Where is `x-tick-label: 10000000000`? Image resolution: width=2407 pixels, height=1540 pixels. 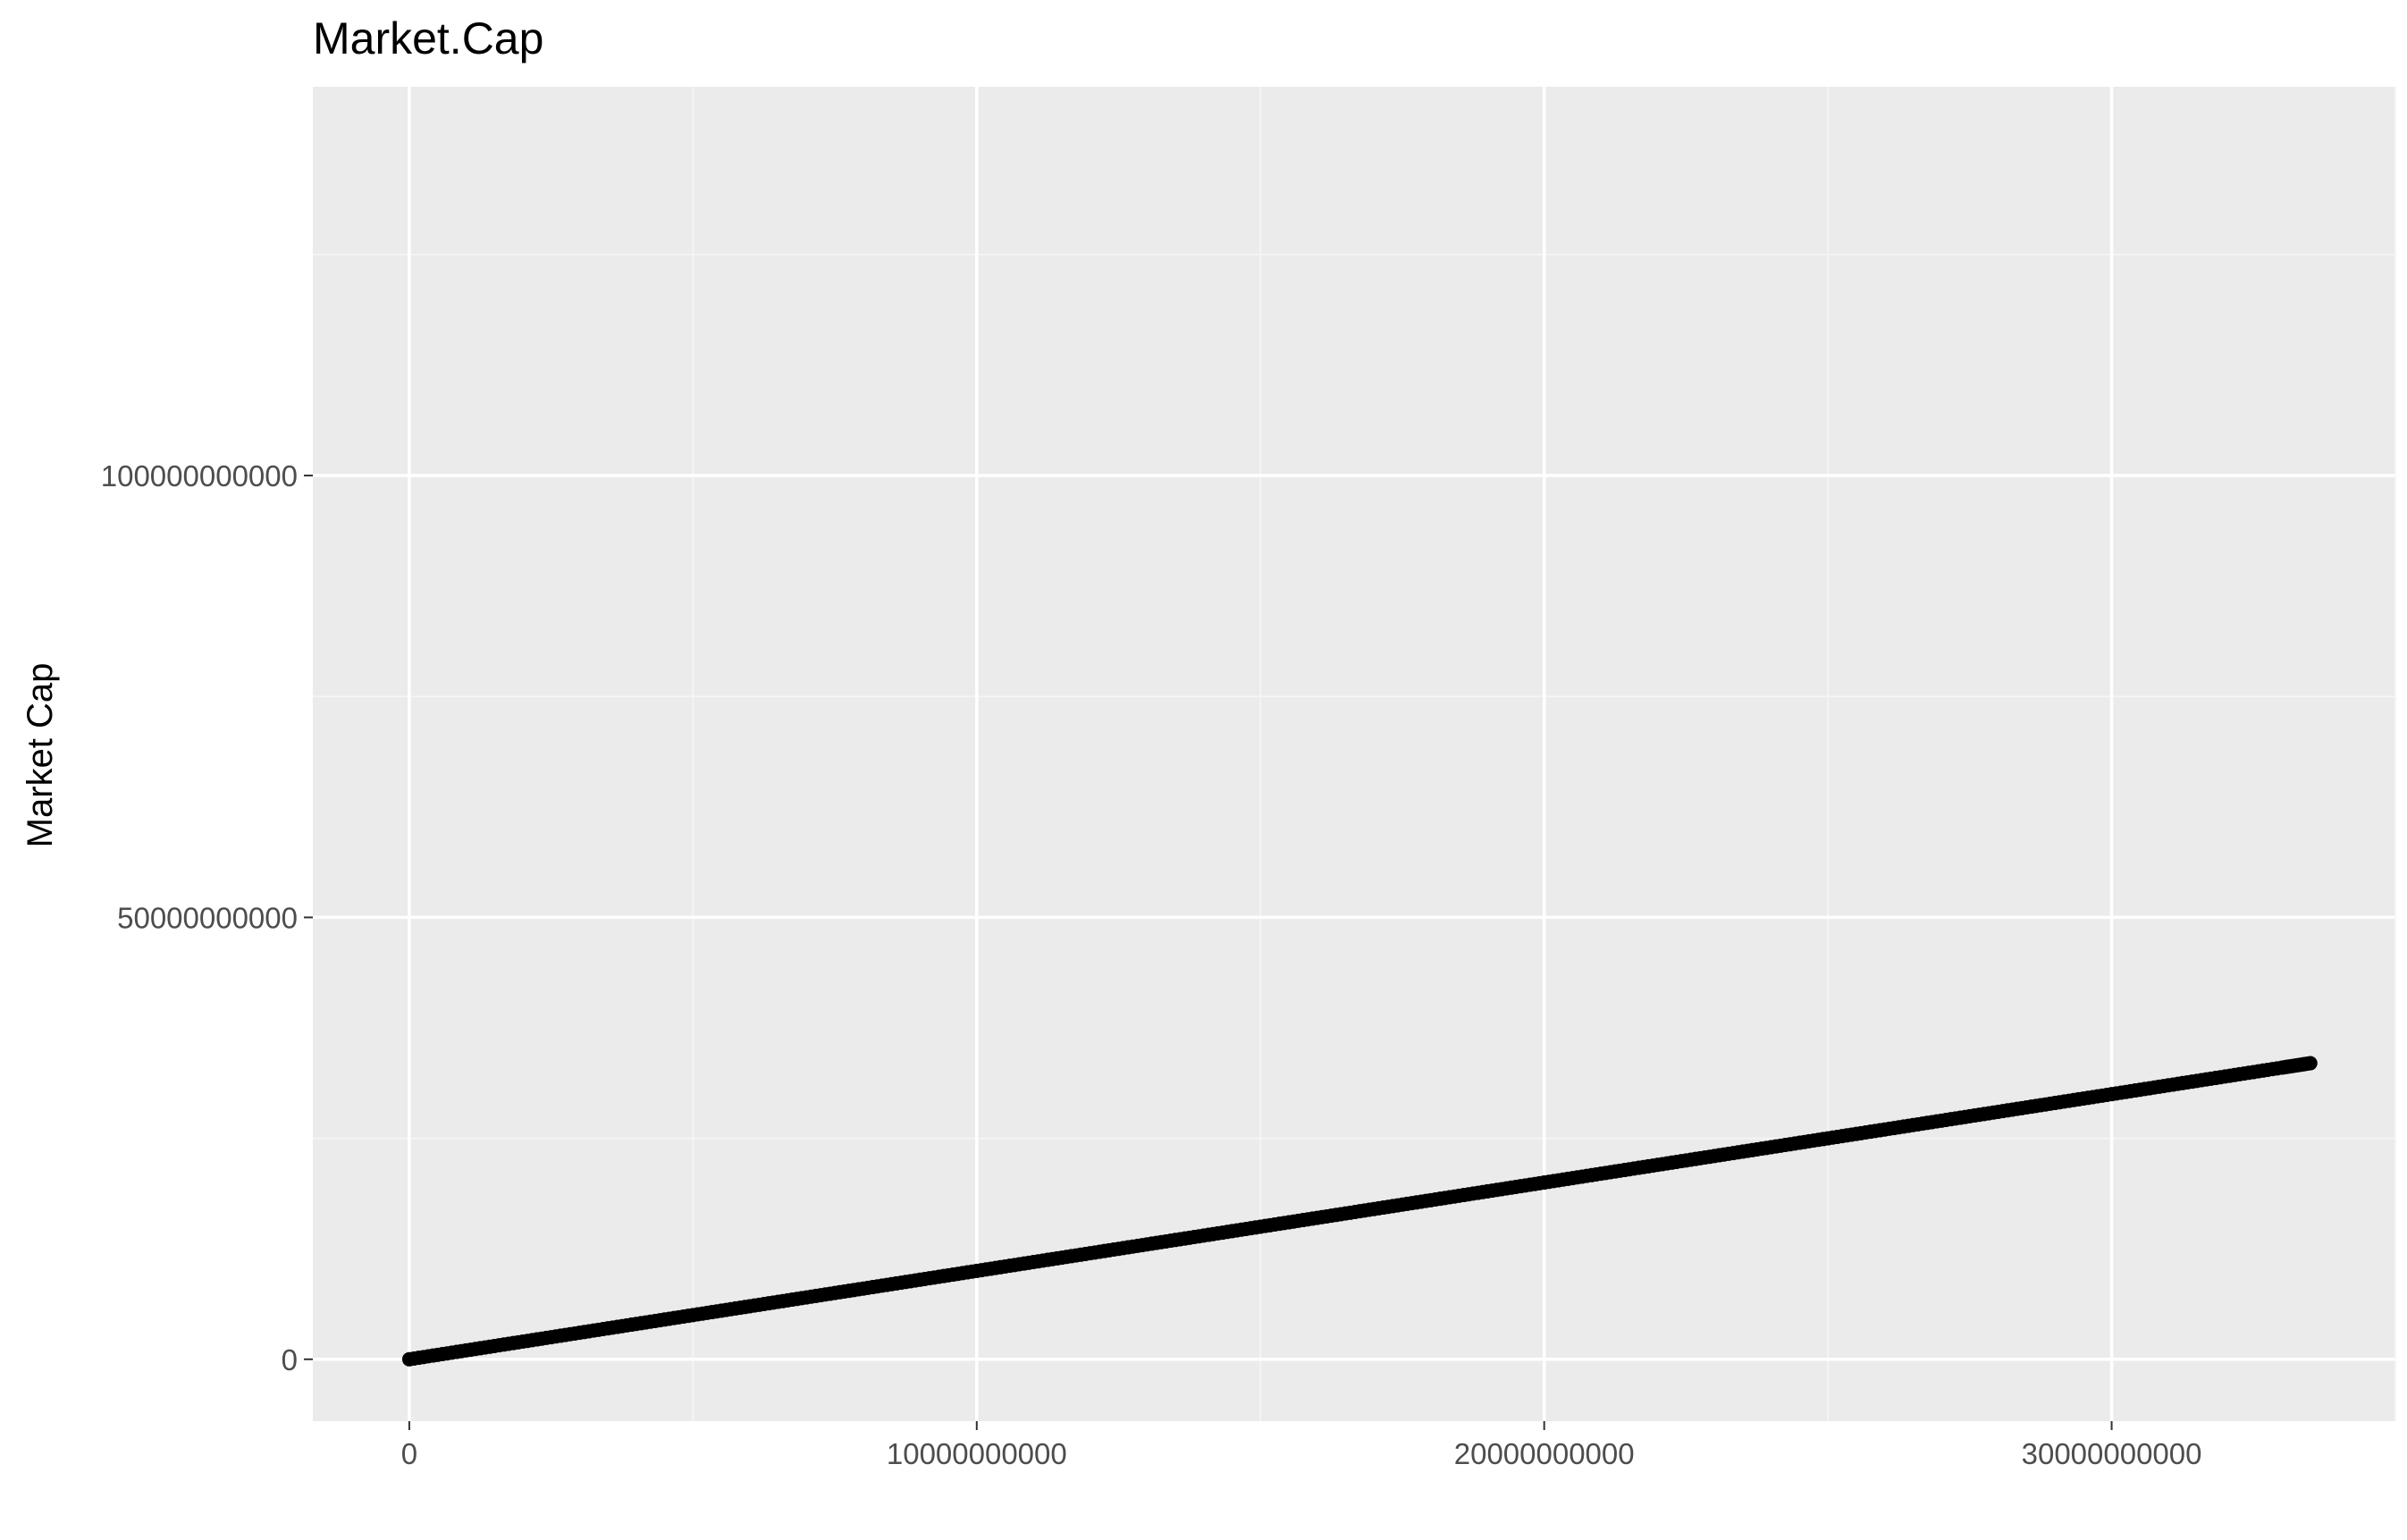 x-tick-label: 10000000000 is located at coordinates (977, 1453).